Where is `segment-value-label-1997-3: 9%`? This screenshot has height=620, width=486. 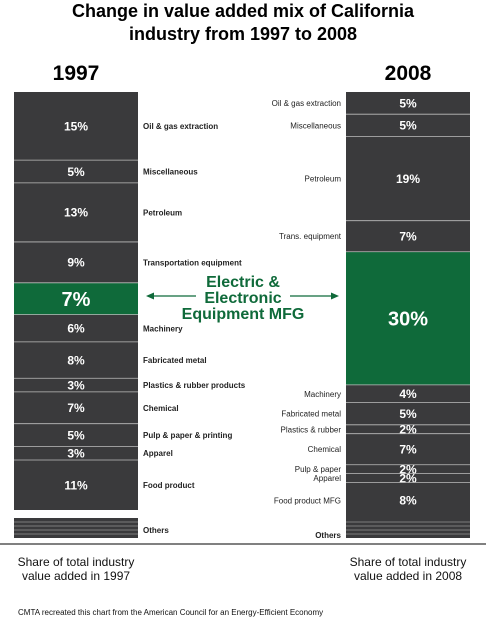 segment-value-label-1997-3: 9% is located at coordinates (76, 263).